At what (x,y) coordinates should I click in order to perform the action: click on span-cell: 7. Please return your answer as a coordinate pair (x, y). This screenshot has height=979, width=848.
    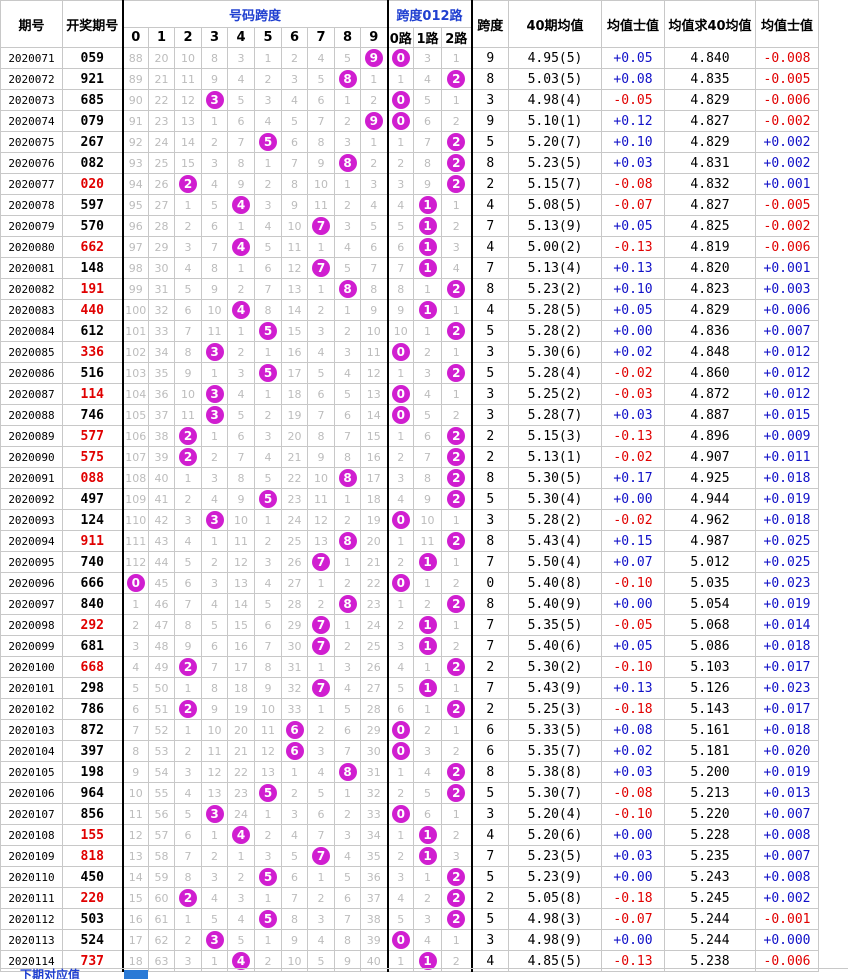
    Looking at the image, I should click on (490, 625).